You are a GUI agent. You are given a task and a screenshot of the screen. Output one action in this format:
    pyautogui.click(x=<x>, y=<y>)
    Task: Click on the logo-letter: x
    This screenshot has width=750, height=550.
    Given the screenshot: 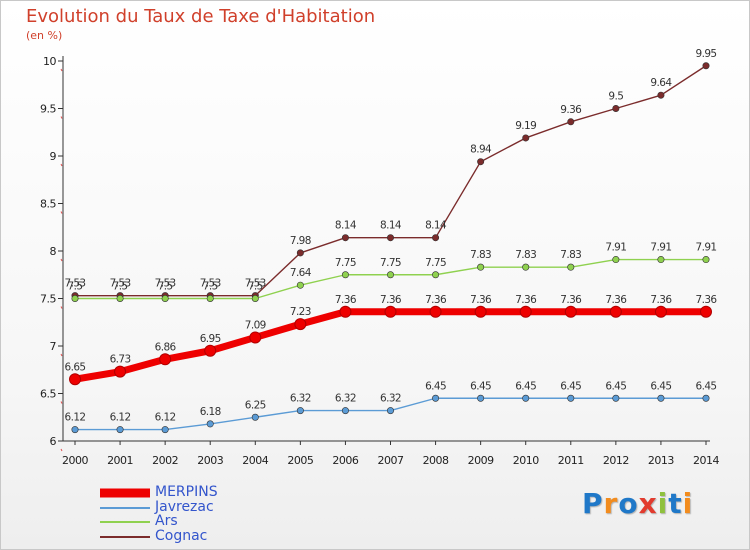 What is the action you would take?
    pyautogui.click(x=648, y=503)
    